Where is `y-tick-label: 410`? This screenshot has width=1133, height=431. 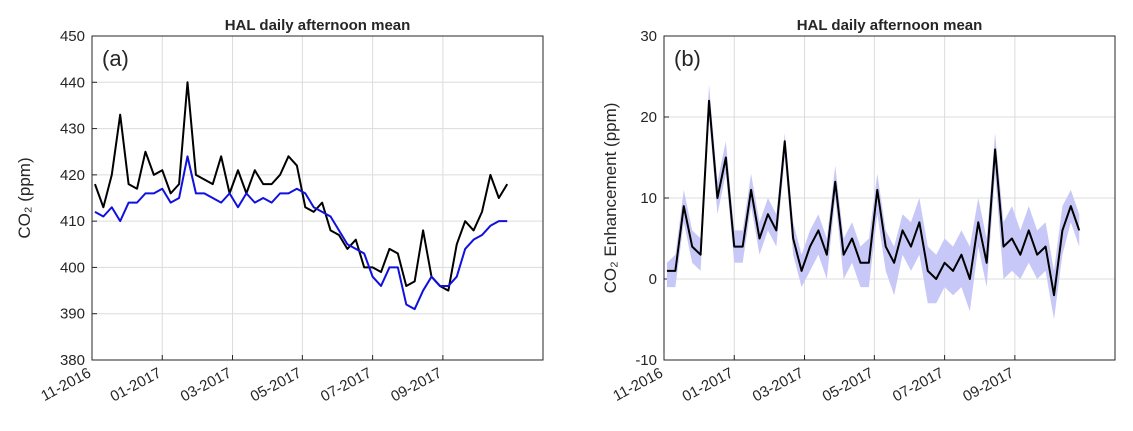
y-tick-label: 410 is located at coordinates (72, 221).